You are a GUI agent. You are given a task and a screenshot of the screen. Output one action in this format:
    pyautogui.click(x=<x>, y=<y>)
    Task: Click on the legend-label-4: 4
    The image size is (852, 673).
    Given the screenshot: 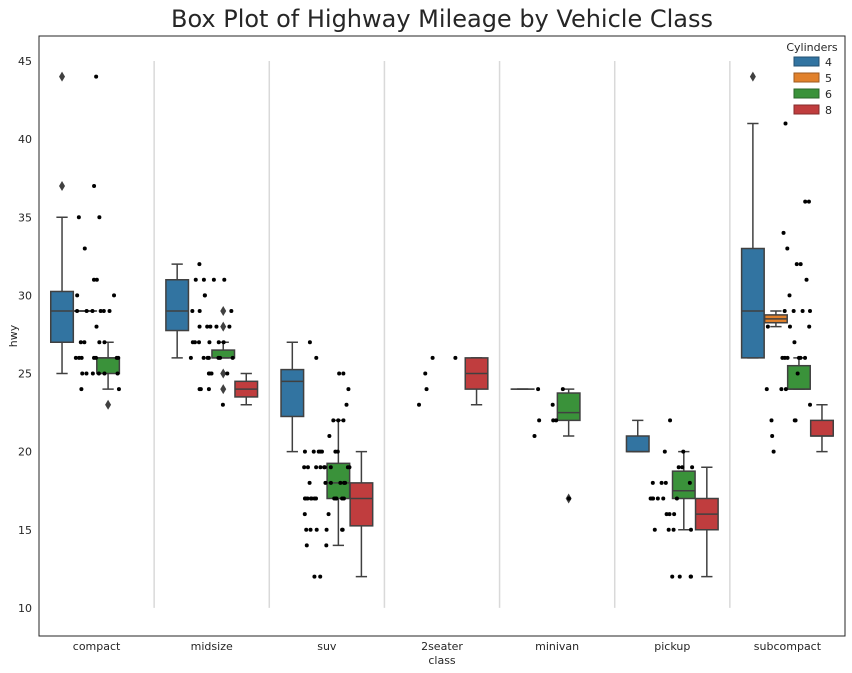 What is the action you would take?
    pyautogui.click(x=828, y=62)
    